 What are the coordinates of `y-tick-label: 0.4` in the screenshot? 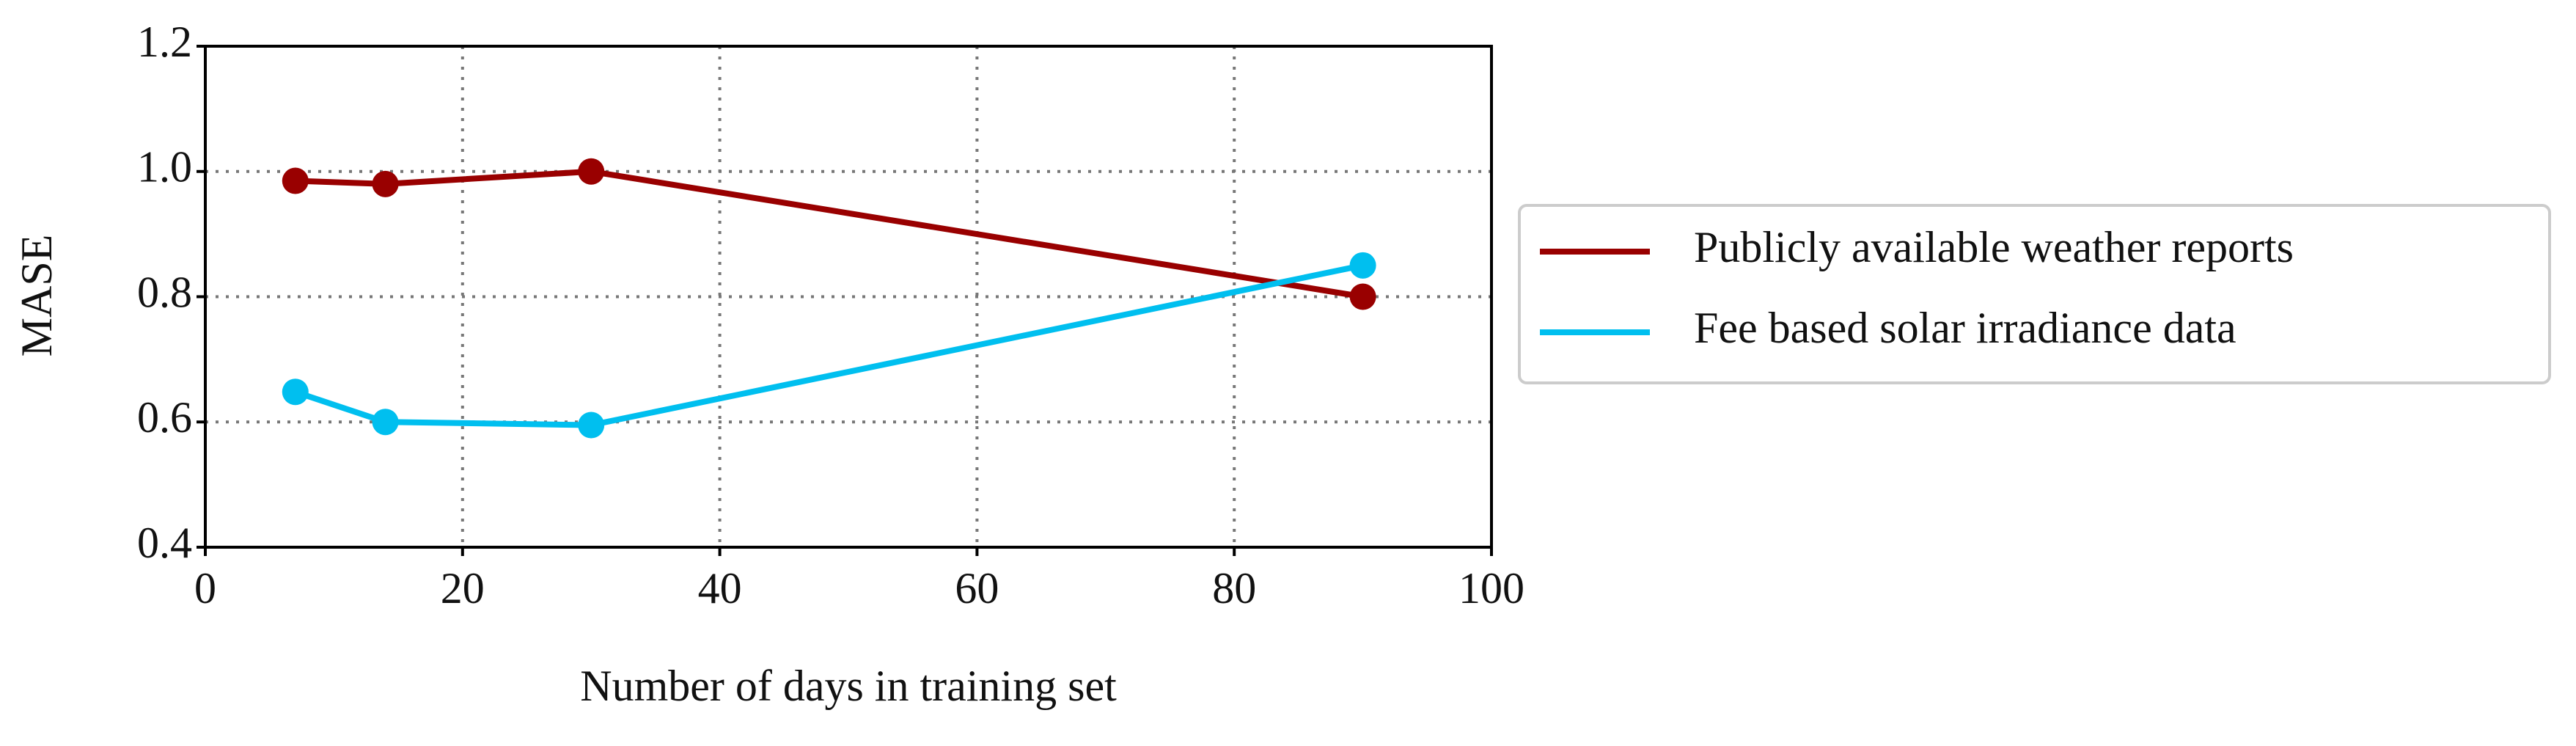 It's located at (165, 543).